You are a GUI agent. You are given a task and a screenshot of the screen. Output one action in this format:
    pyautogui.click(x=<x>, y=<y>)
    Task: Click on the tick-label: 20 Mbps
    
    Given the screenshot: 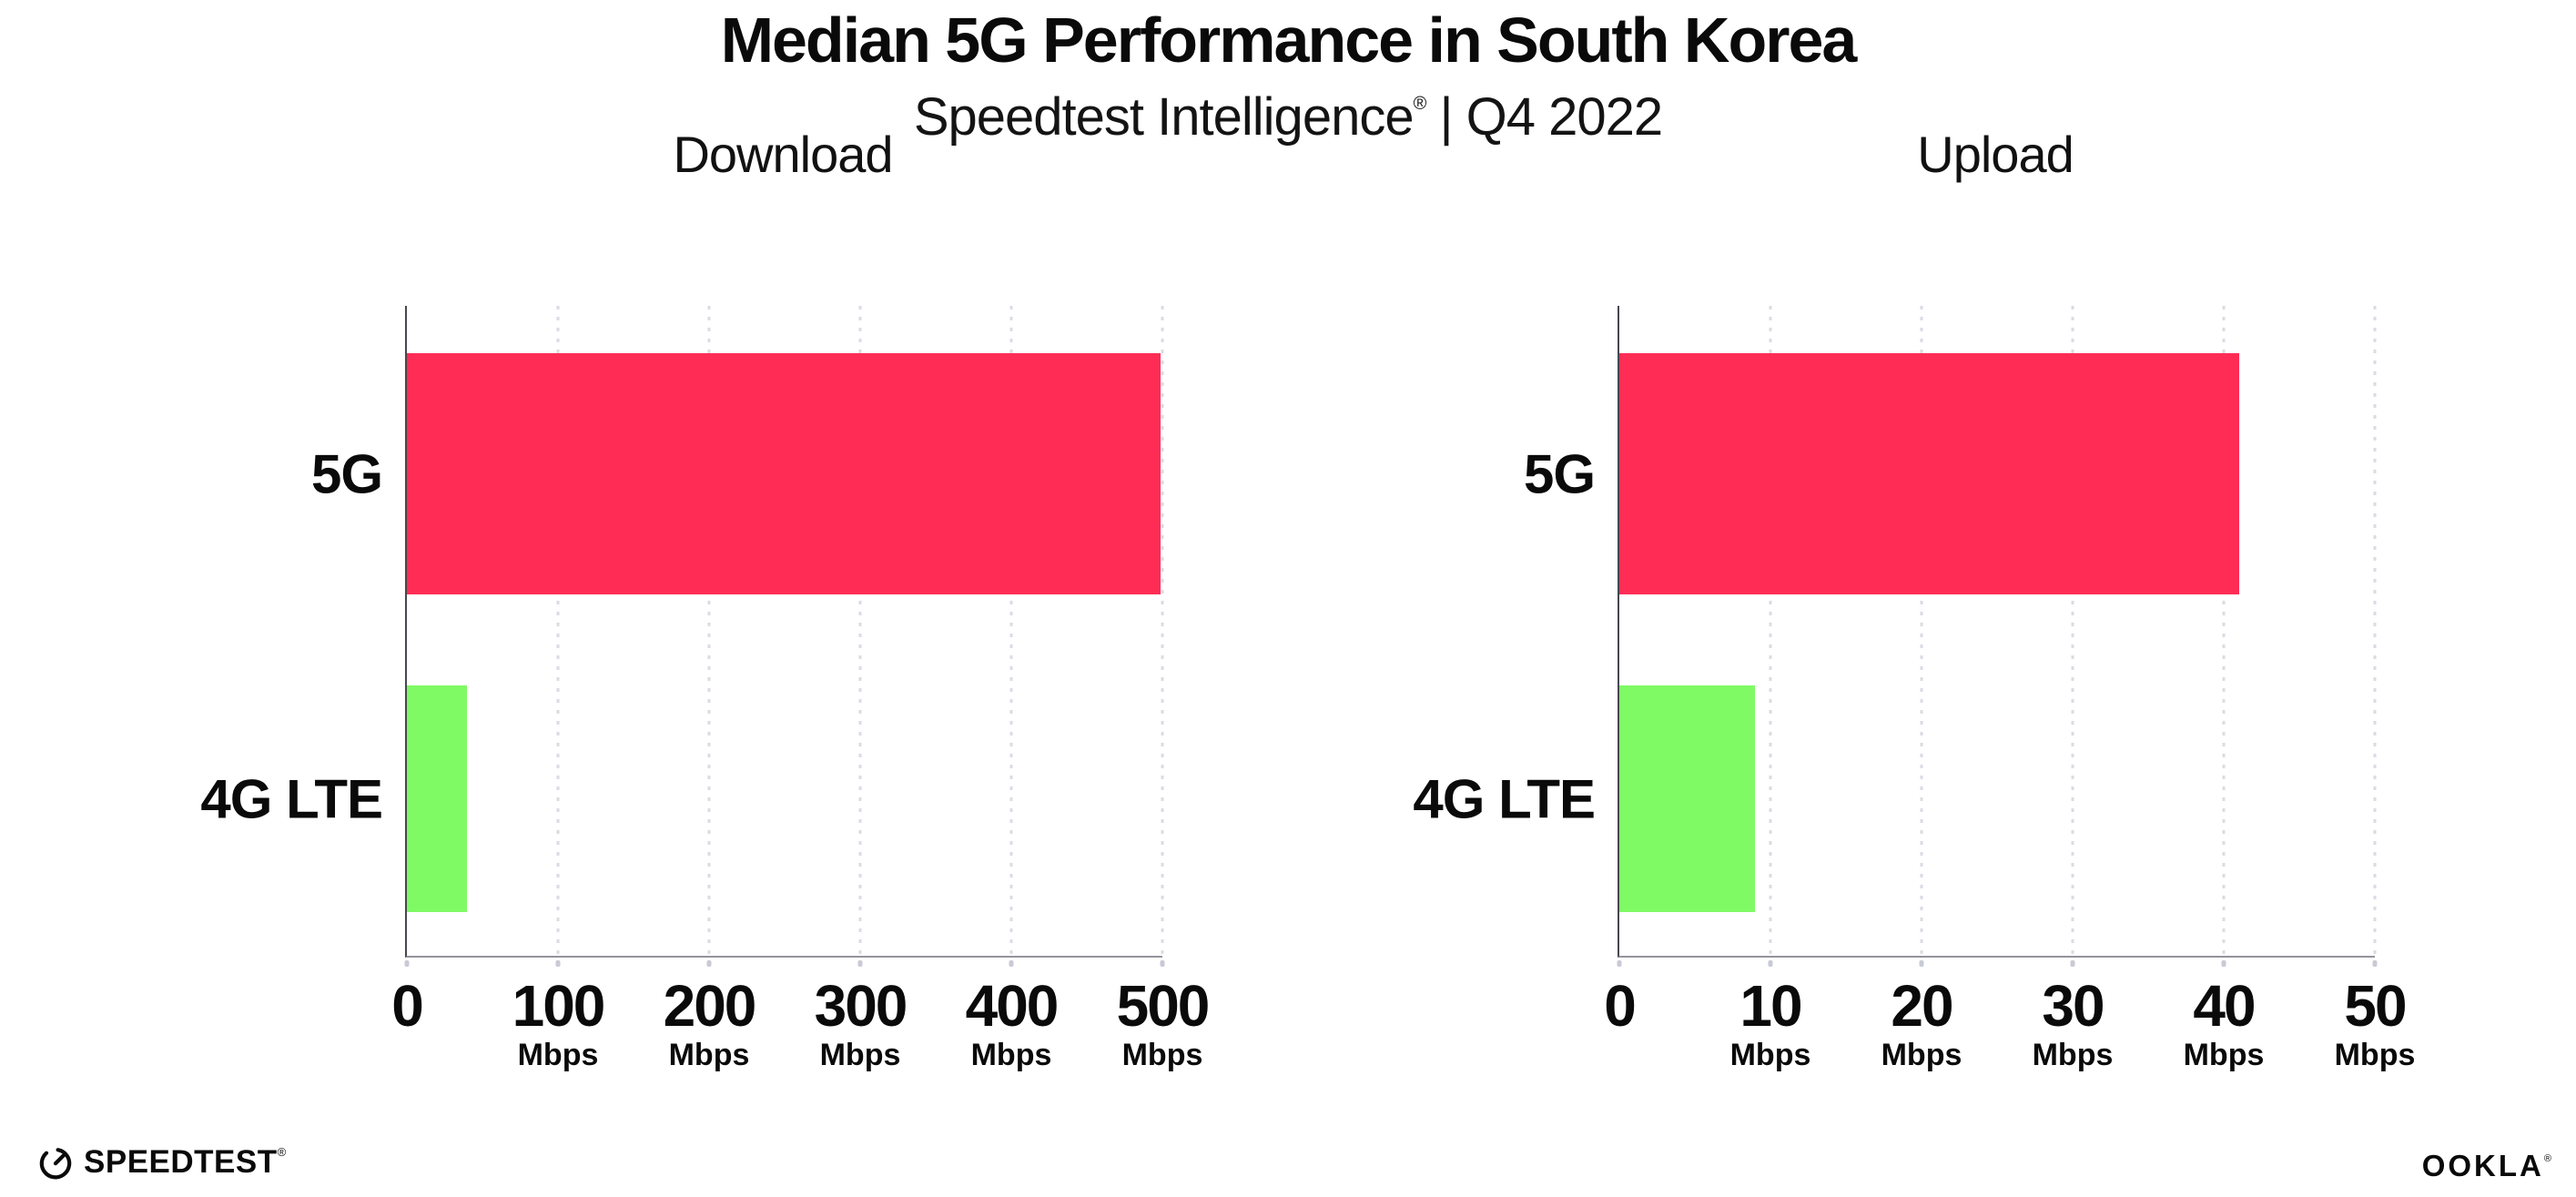 What is the action you would take?
    pyautogui.click(x=1921, y=1024)
    